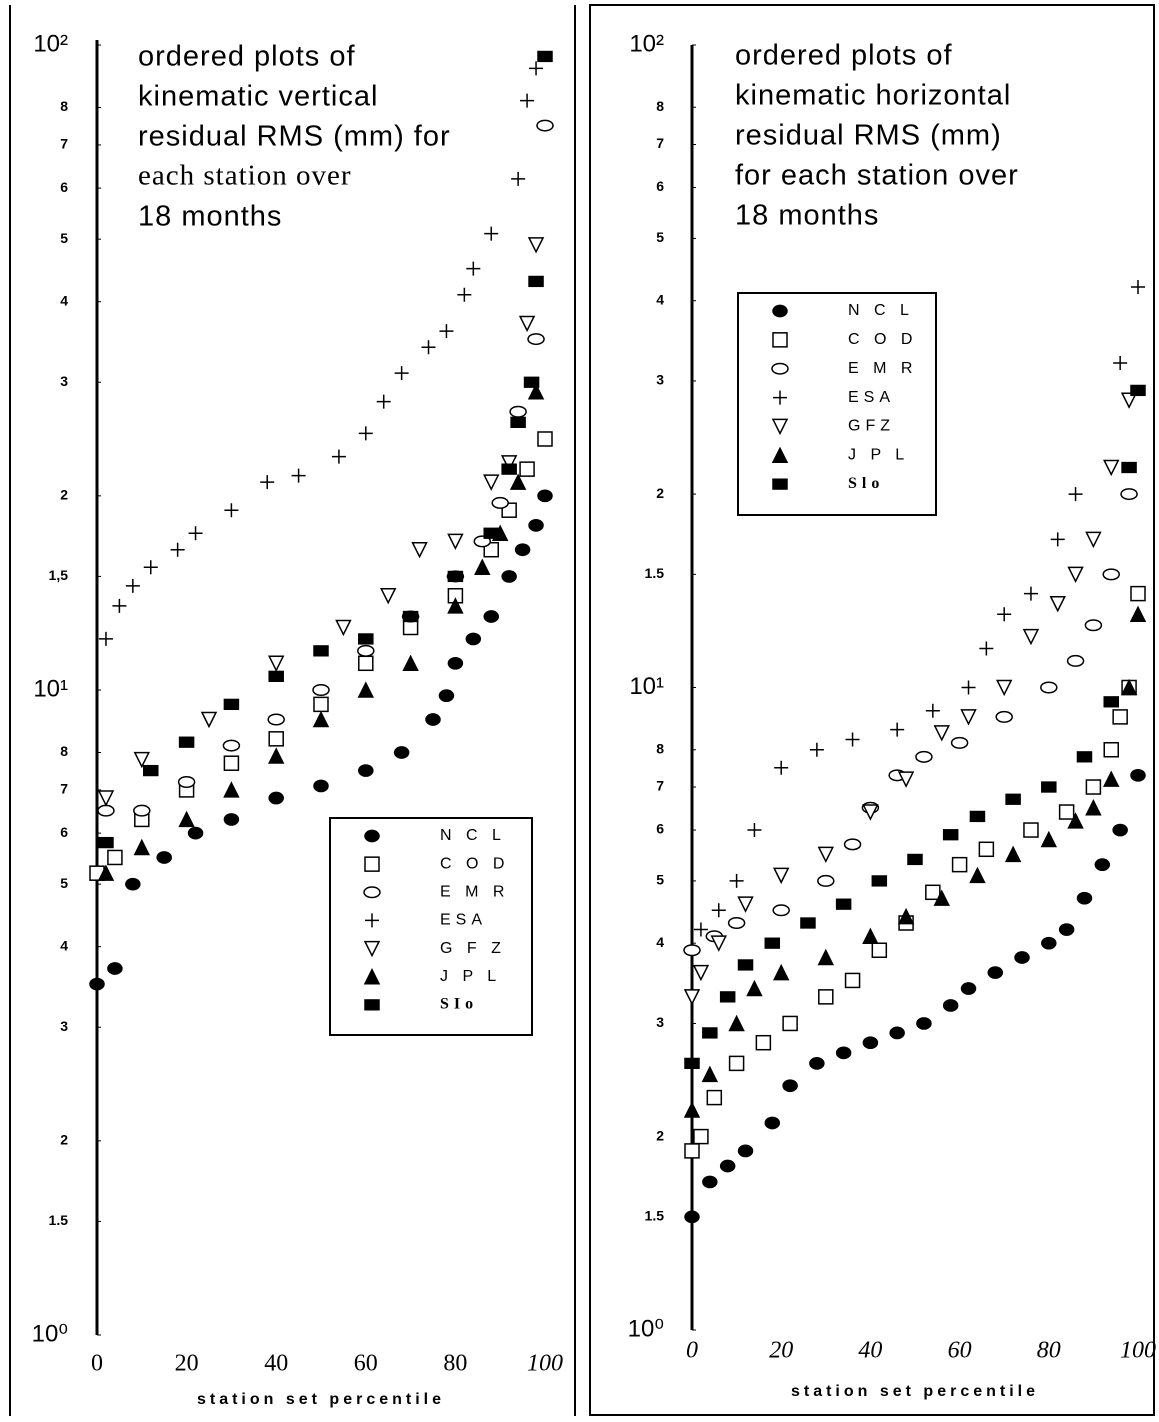 This screenshot has width=1159, height=1422. I want to click on chart-title: residual RMS (mm) for, so click(294, 137).